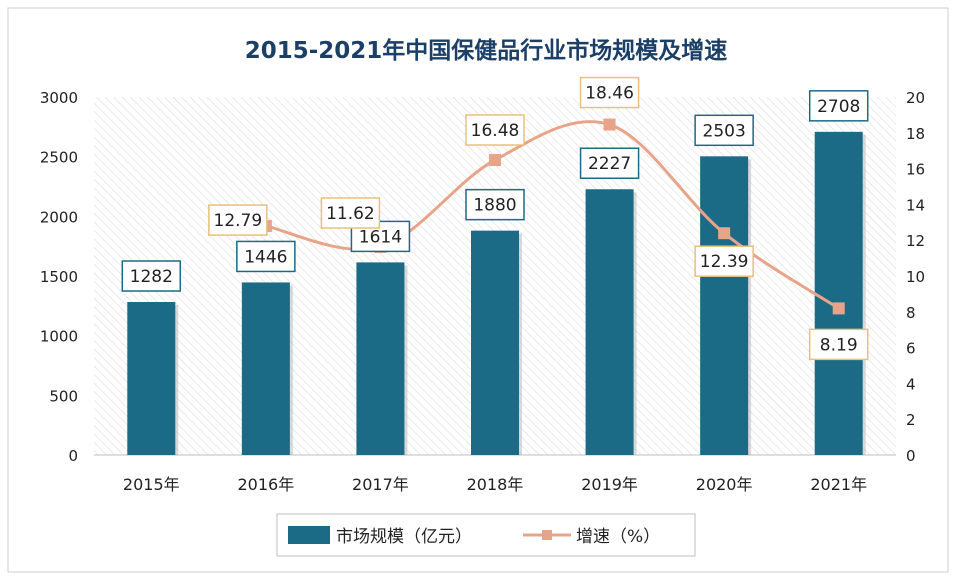 This screenshot has width=957, height=580. What do you see at coordinates (915, 98) in the screenshot?
I see `right-tick-label: 20` at bounding box center [915, 98].